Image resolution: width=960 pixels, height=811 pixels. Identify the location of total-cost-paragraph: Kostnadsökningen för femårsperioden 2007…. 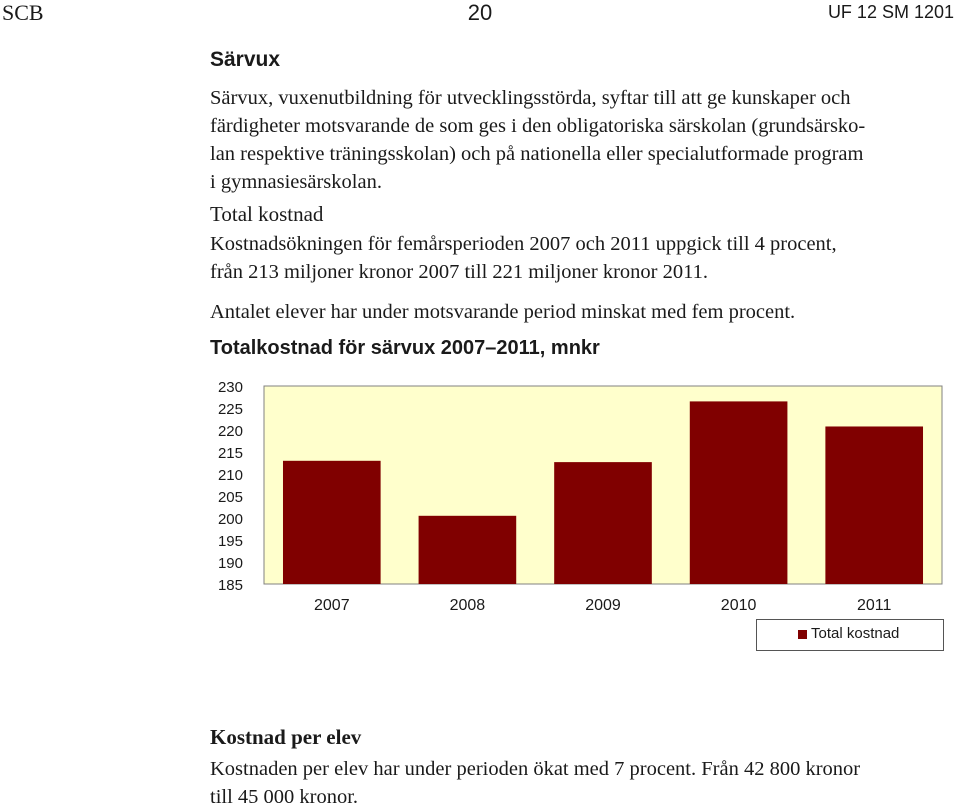
(582, 258).